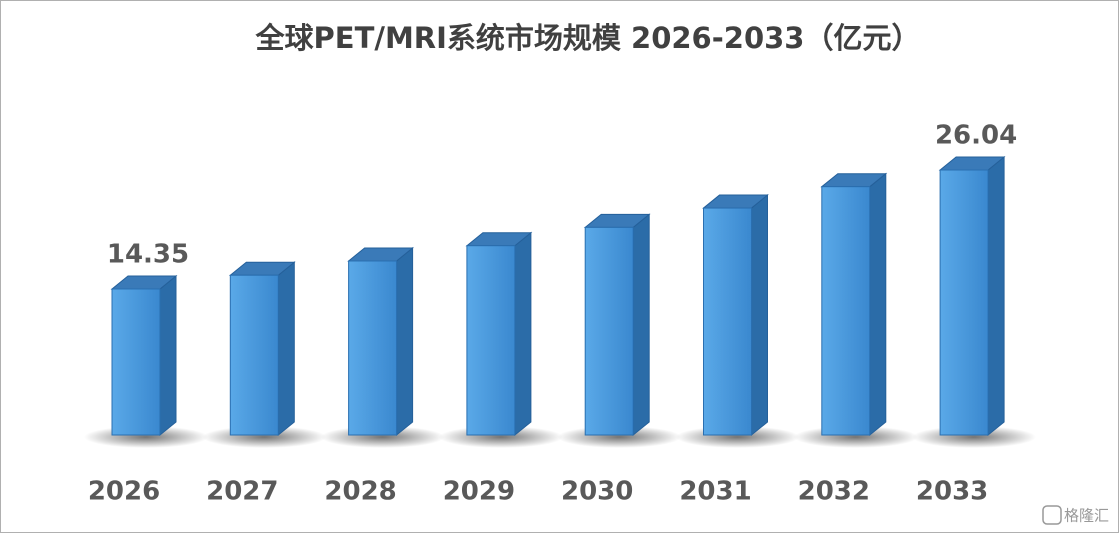  What do you see at coordinates (834, 492) in the screenshot?
I see `x-tick-label: 2032` at bounding box center [834, 492].